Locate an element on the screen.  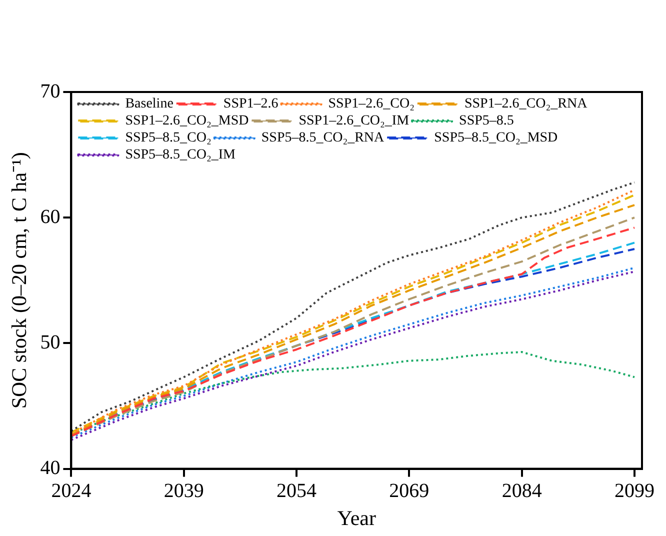
legend-label: SSP1–2.6_CO₂ is located at coordinates (371, 104).